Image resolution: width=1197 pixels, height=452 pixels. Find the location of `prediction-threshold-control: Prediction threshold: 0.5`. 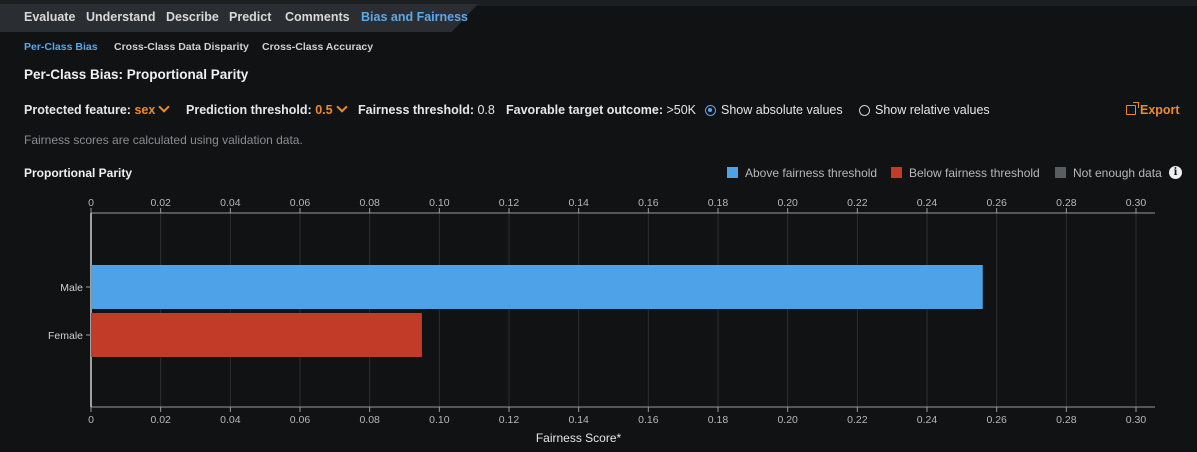

prediction-threshold-control: Prediction threshold: 0.5 is located at coordinates (267, 109).